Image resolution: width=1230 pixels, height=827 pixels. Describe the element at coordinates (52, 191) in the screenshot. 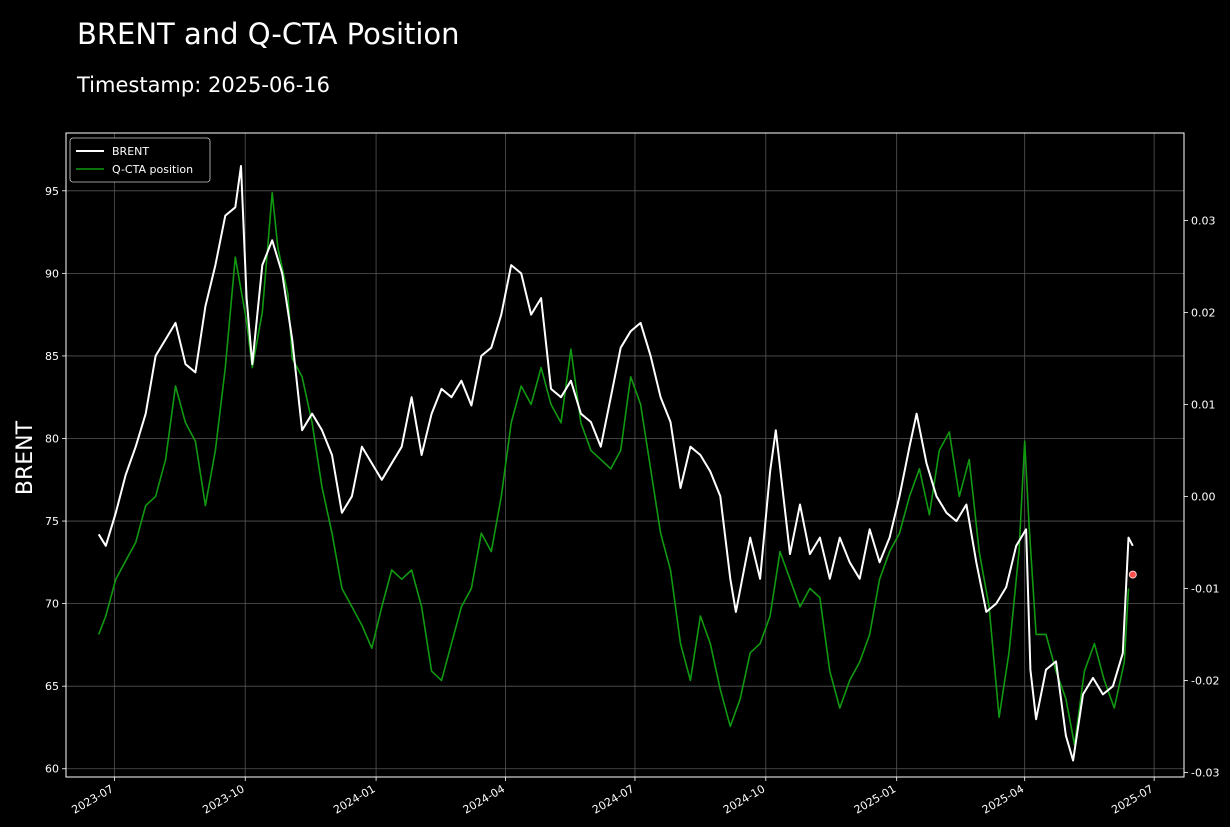

I see `y-tick-label: 95` at that location.